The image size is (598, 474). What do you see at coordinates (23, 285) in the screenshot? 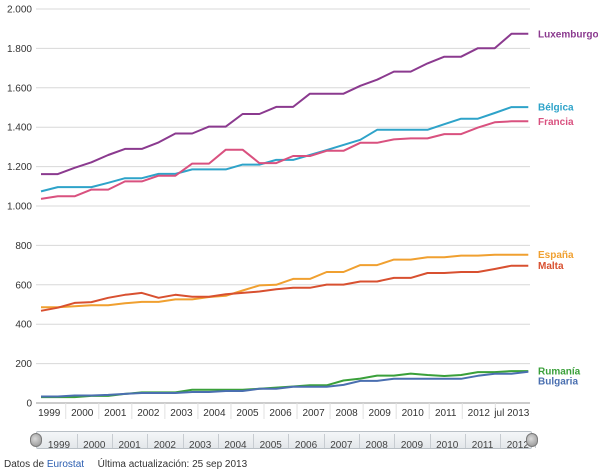
I see `y-tick-label: 600` at bounding box center [23, 285].